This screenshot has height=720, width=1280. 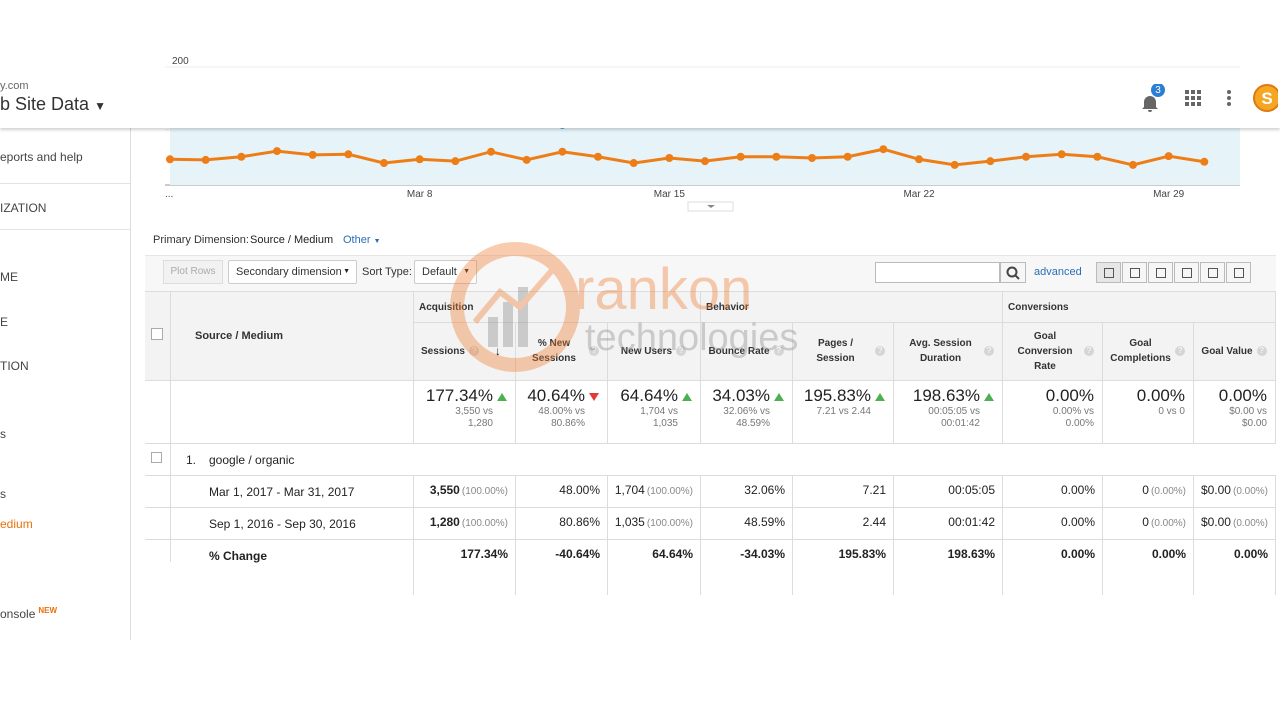 What do you see at coordinates (16, 524) in the screenshot?
I see `sidebar-item: edium` at bounding box center [16, 524].